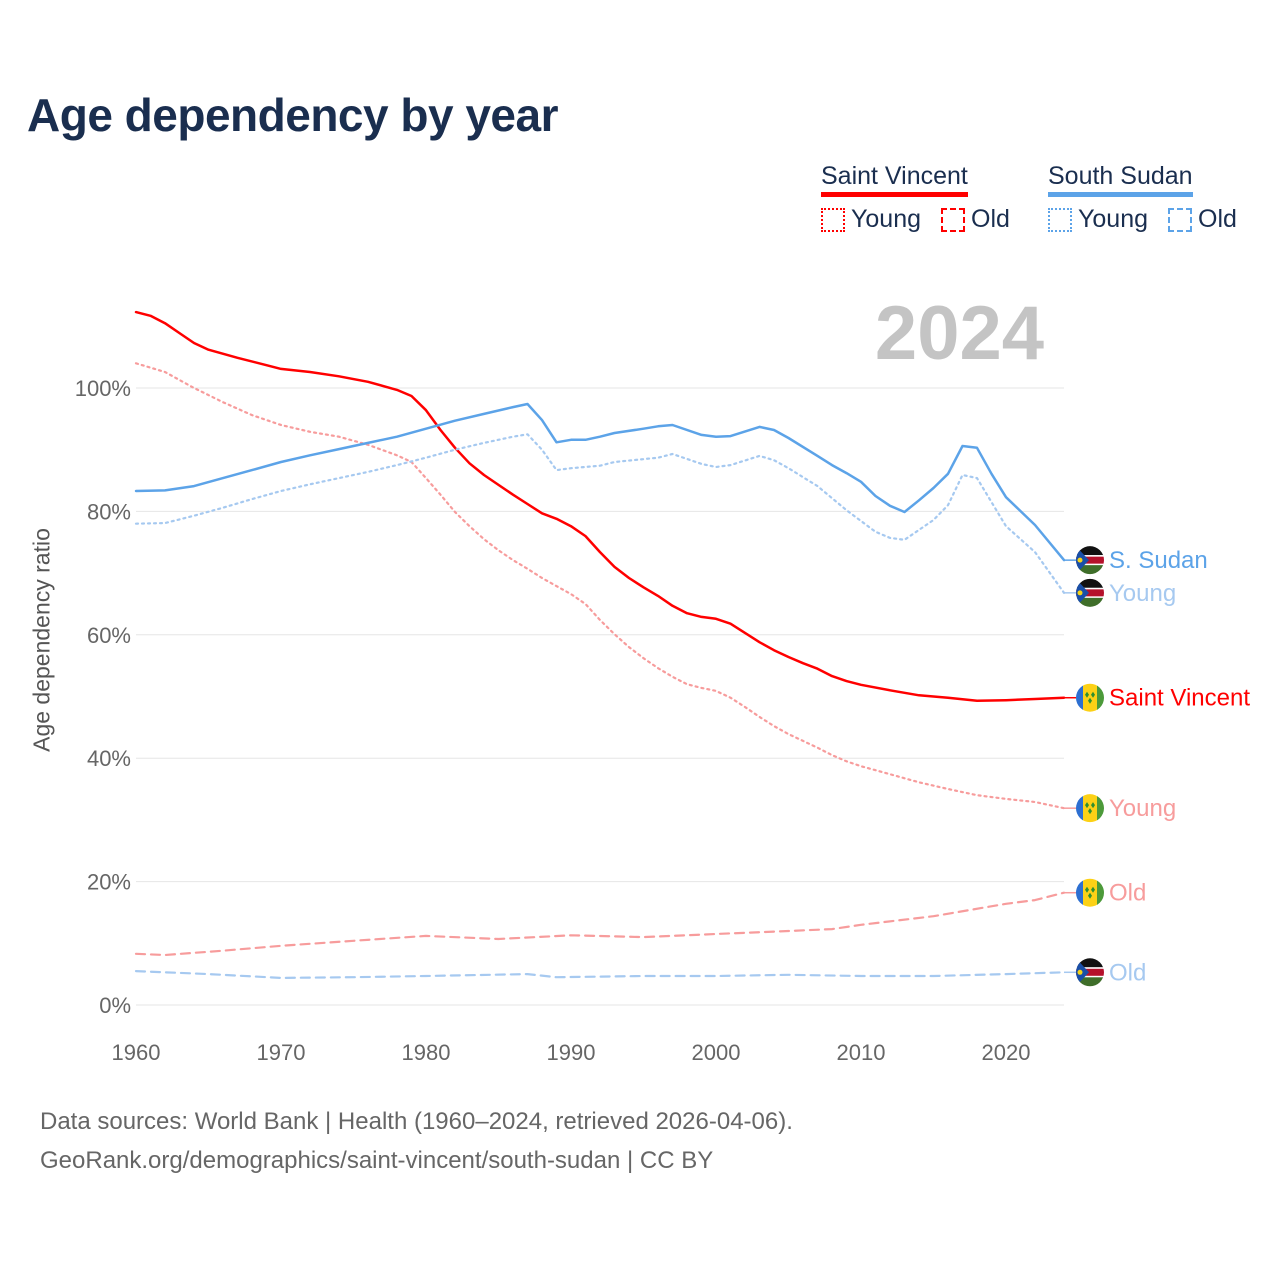 The width and height of the screenshot is (1280, 1280). I want to click on end-label: S. Sudan, so click(1158, 560).